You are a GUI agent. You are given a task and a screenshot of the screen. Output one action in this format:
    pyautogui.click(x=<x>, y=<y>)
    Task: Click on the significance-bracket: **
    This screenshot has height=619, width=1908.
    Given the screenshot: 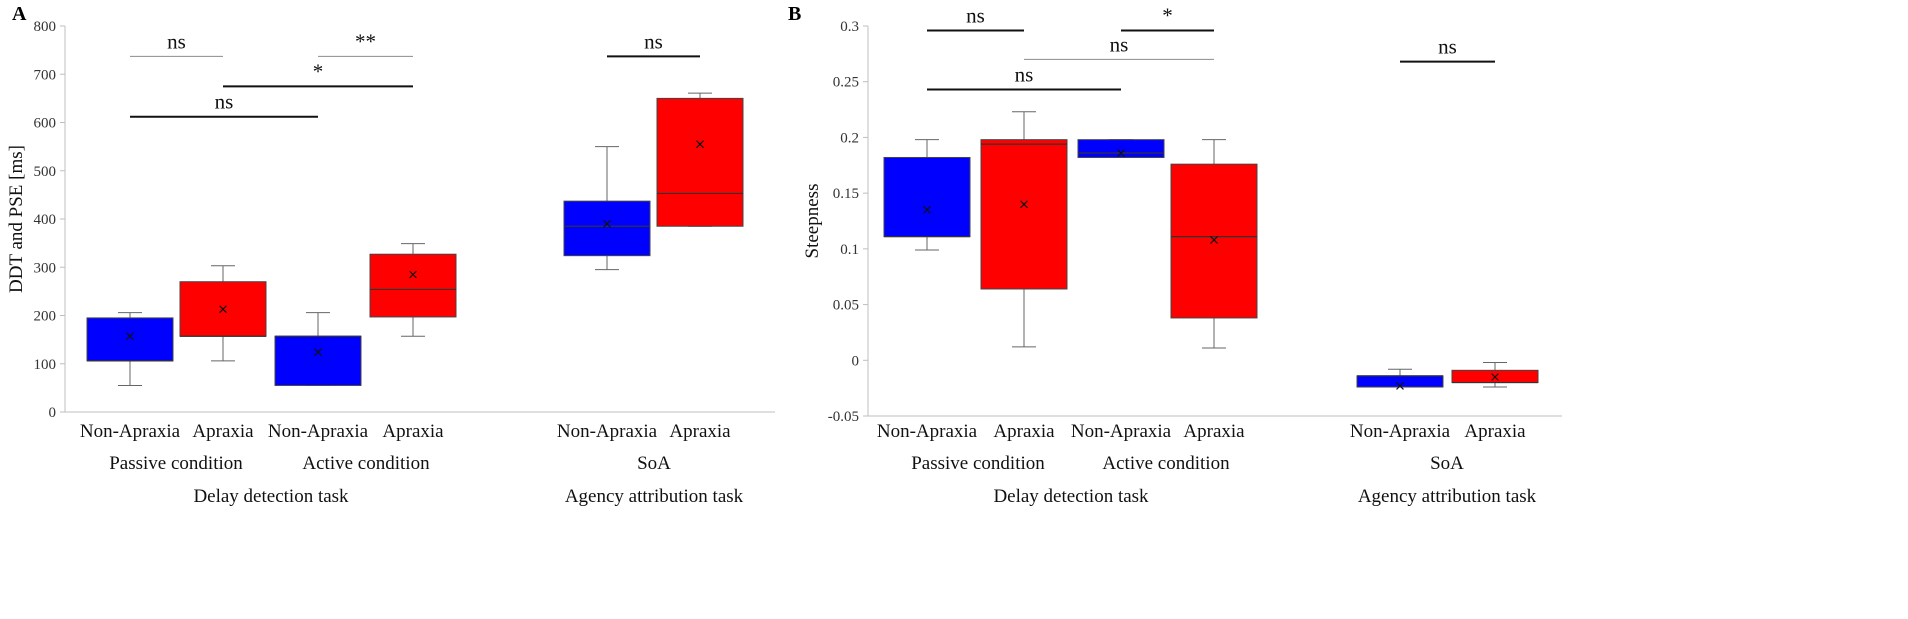 What is the action you would take?
    pyautogui.click(x=365, y=43)
    